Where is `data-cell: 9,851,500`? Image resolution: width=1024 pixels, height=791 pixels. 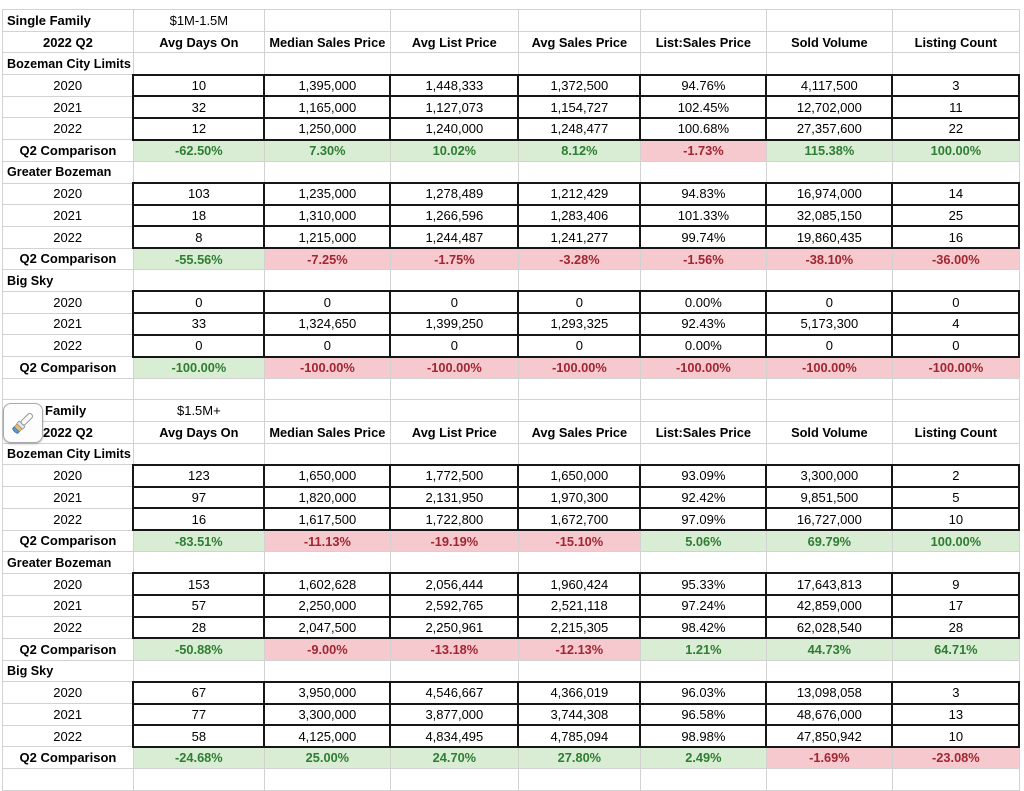 data-cell: 9,851,500 is located at coordinates (829, 497).